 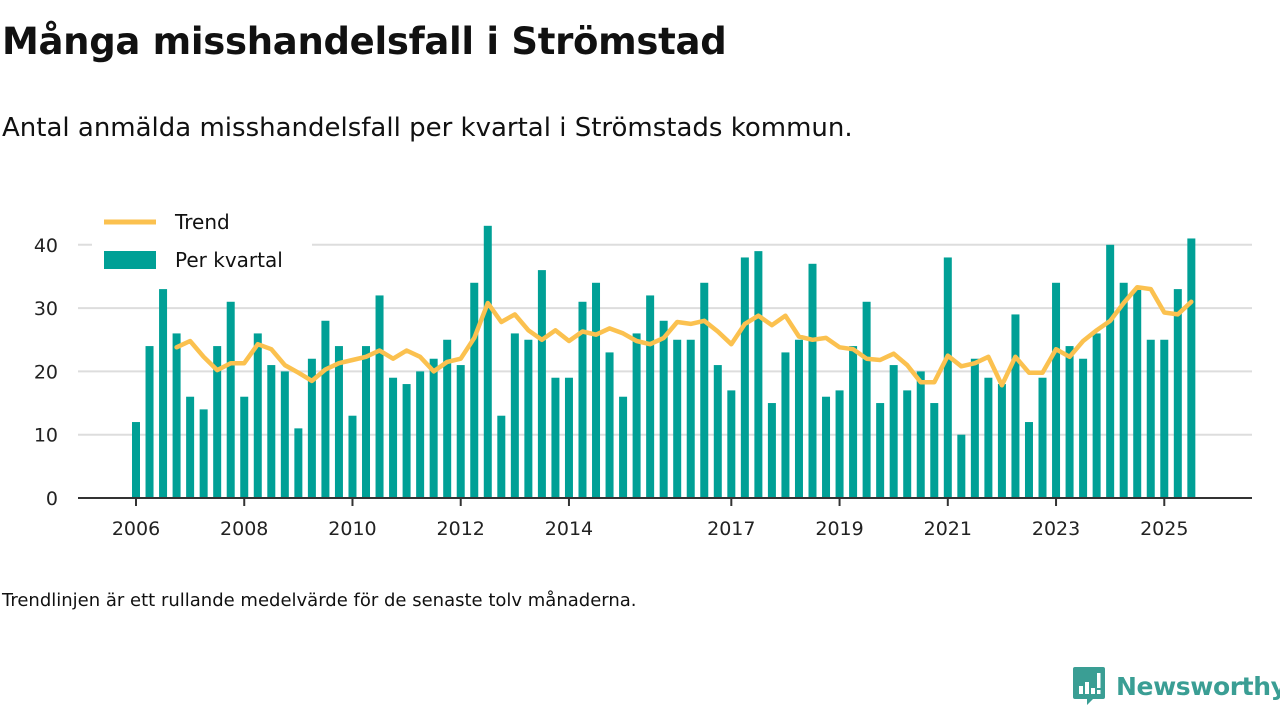 I want to click on trend-line, so click(x=684, y=336).